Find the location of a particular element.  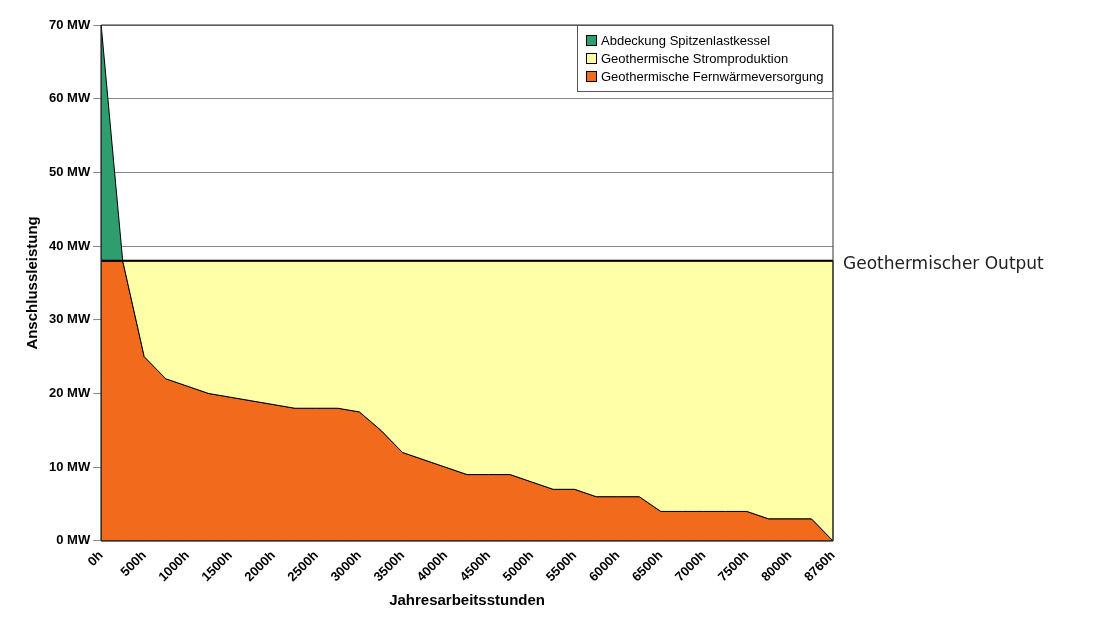

y-tick-label: 60 MW is located at coordinates (70, 98).